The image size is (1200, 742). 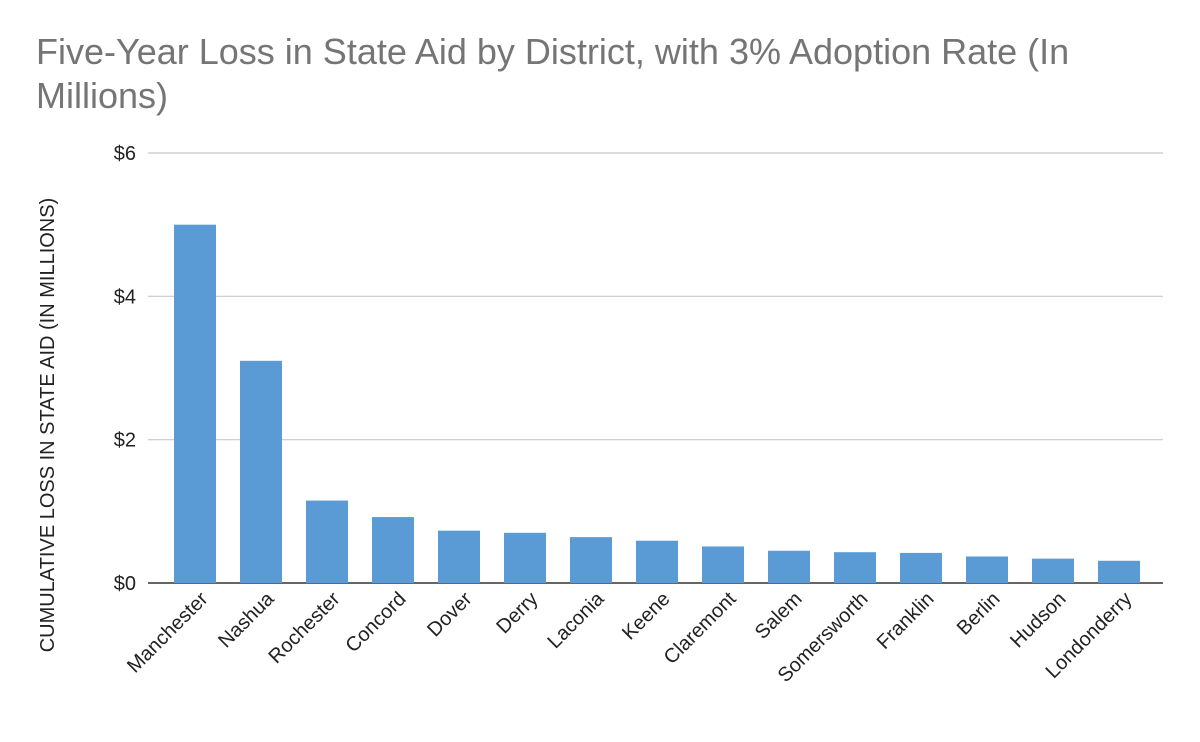 What do you see at coordinates (906, 621) in the screenshot?
I see `x-tick-label: Franklin` at bounding box center [906, 621].